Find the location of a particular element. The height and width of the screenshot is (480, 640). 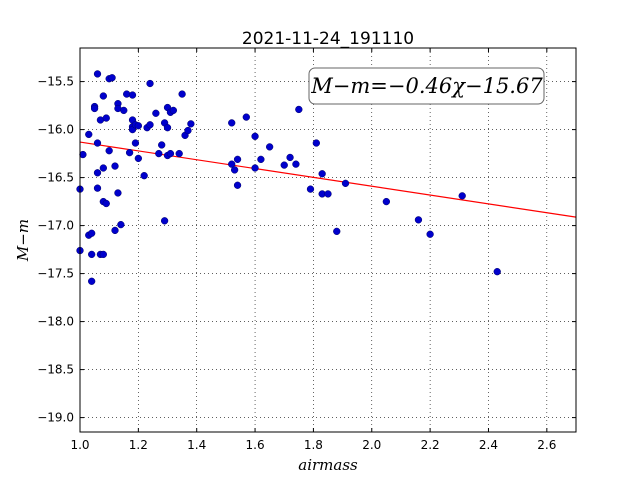

x-tick-label: 1.4 is located at coordinates (196, 445).